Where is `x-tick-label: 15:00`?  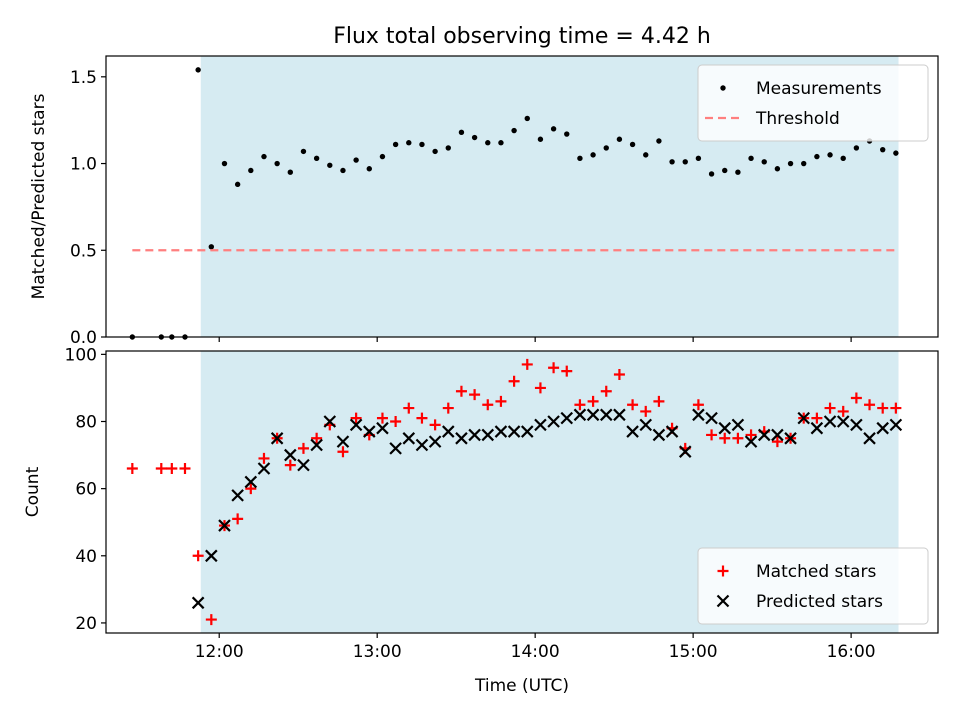 x-tick-label: 15:00 is located at coordinates (693, 652).